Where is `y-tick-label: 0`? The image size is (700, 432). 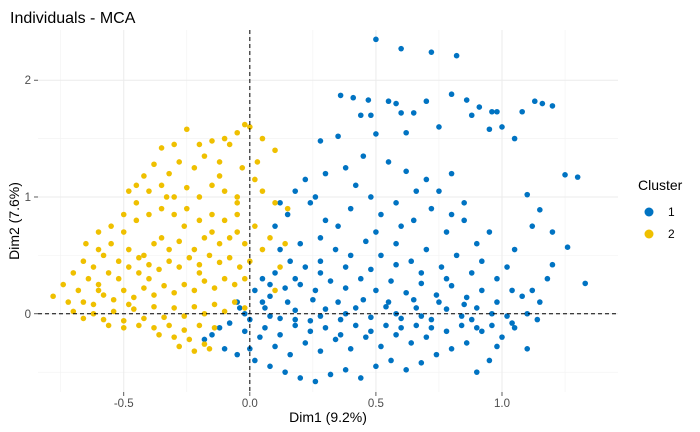 y-tick-label: 0 is located at coordinates (28, 315).